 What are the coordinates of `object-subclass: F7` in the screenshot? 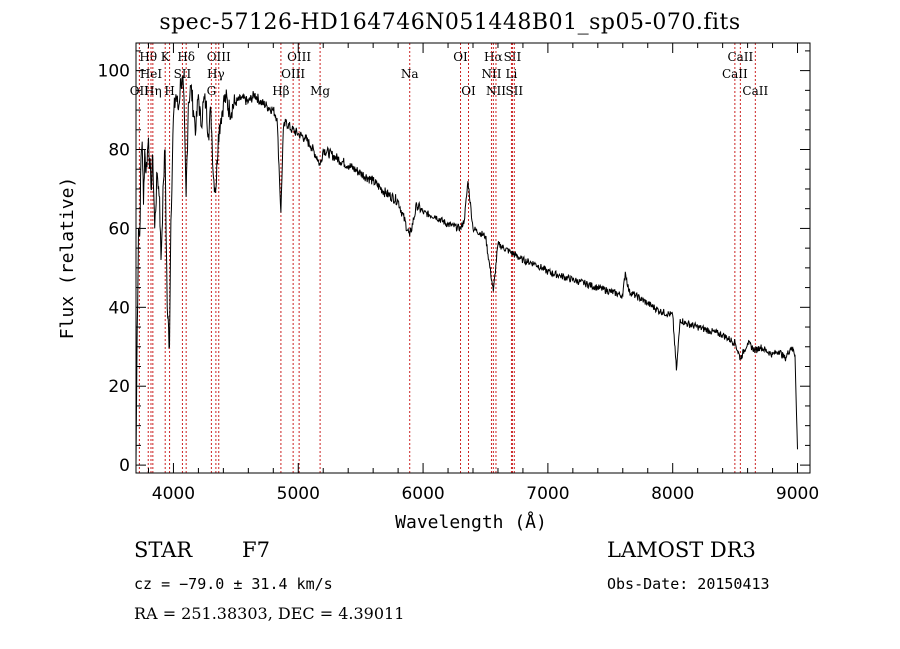 It's located at (256, 550).